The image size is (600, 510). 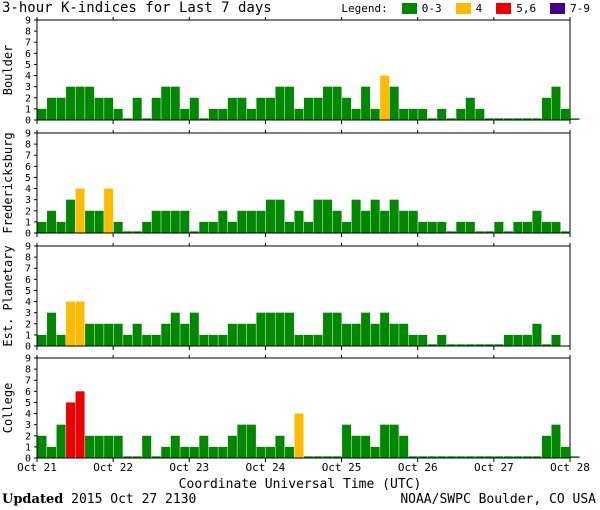 What do you see at coordinates (8, 182) in the screenshot?
I see `panel-label: Fredericksburg` at bounding box center [8, 182].